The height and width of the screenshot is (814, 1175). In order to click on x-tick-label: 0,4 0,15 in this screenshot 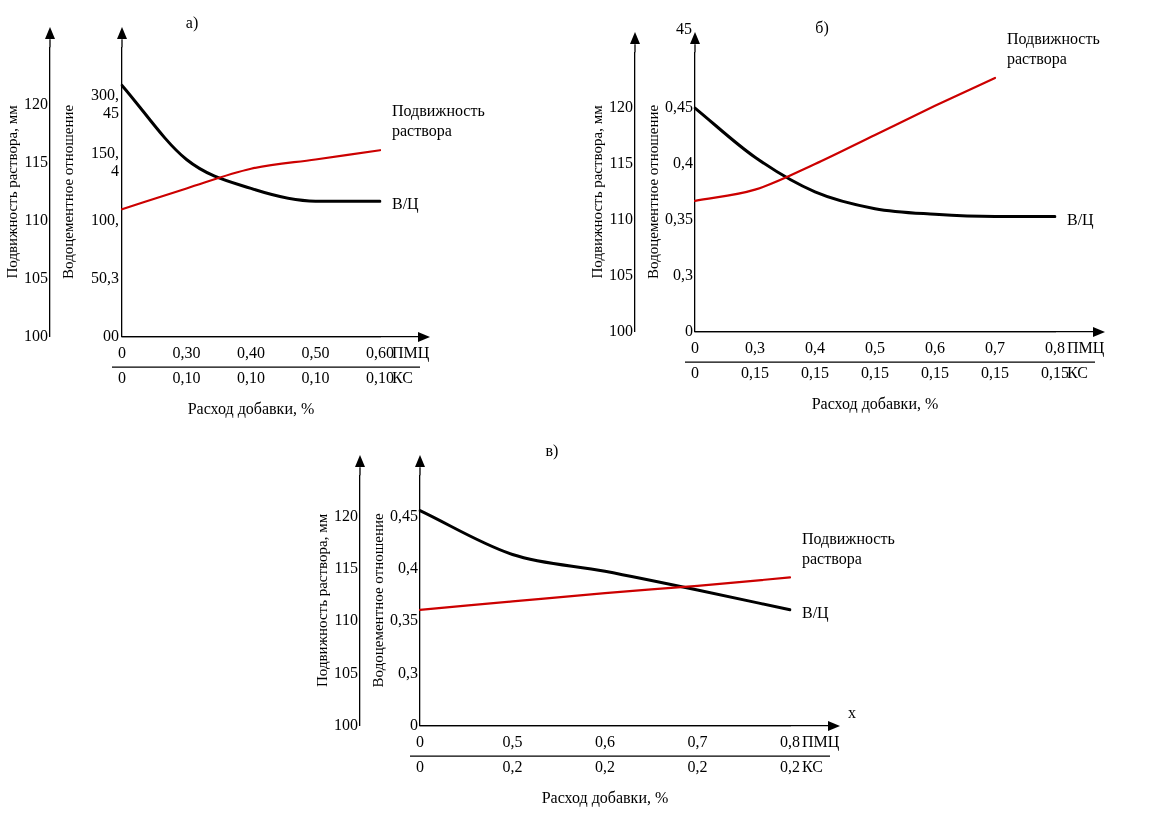, I will do `click(815, 360)`.